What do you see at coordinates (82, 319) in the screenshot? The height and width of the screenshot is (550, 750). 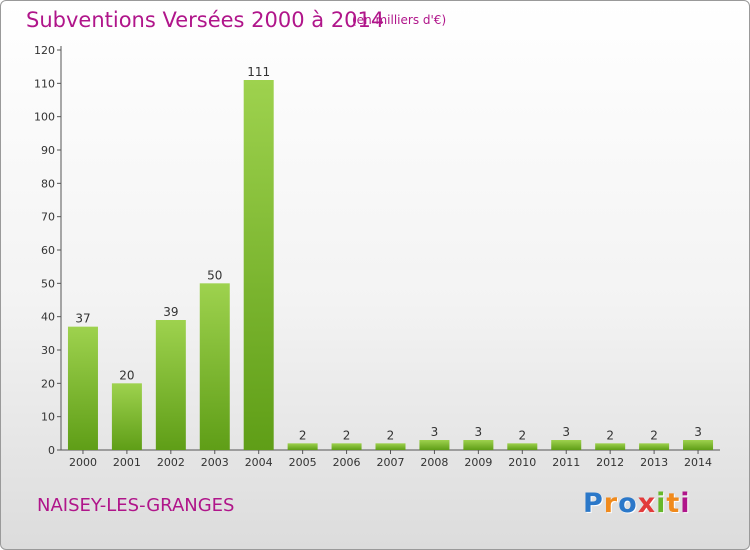 I see `bar-value-label: 37` at bounding box center [82, 319].